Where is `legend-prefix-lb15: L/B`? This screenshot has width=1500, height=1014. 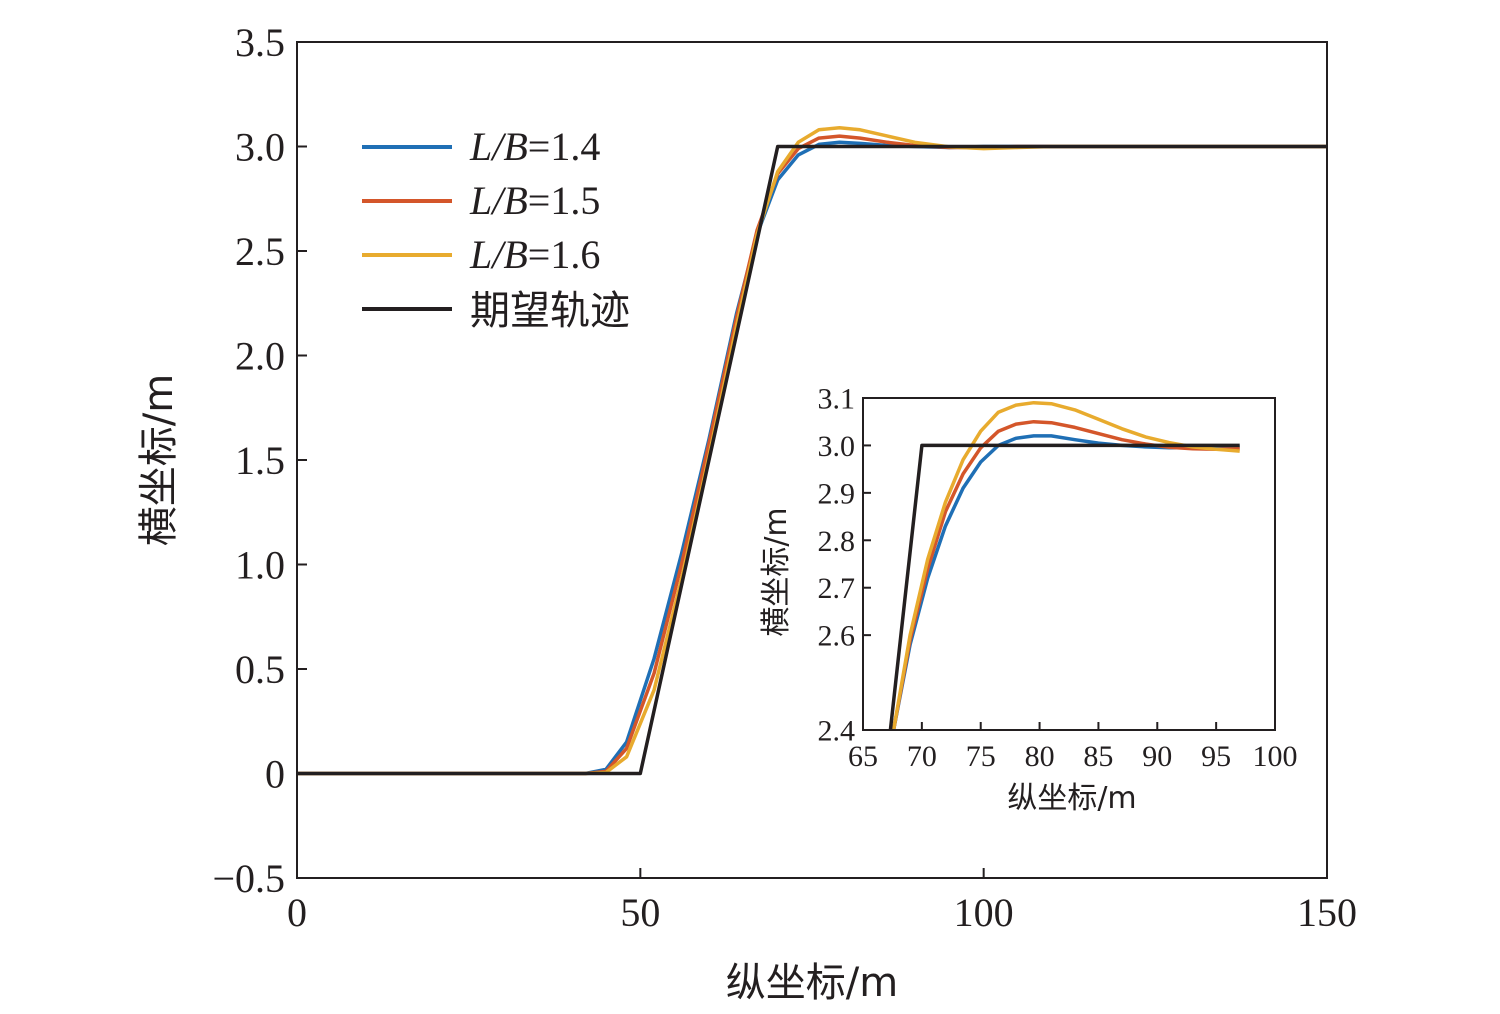 legend-prefix-lb15: L/B is located at coordinates (498, 200).